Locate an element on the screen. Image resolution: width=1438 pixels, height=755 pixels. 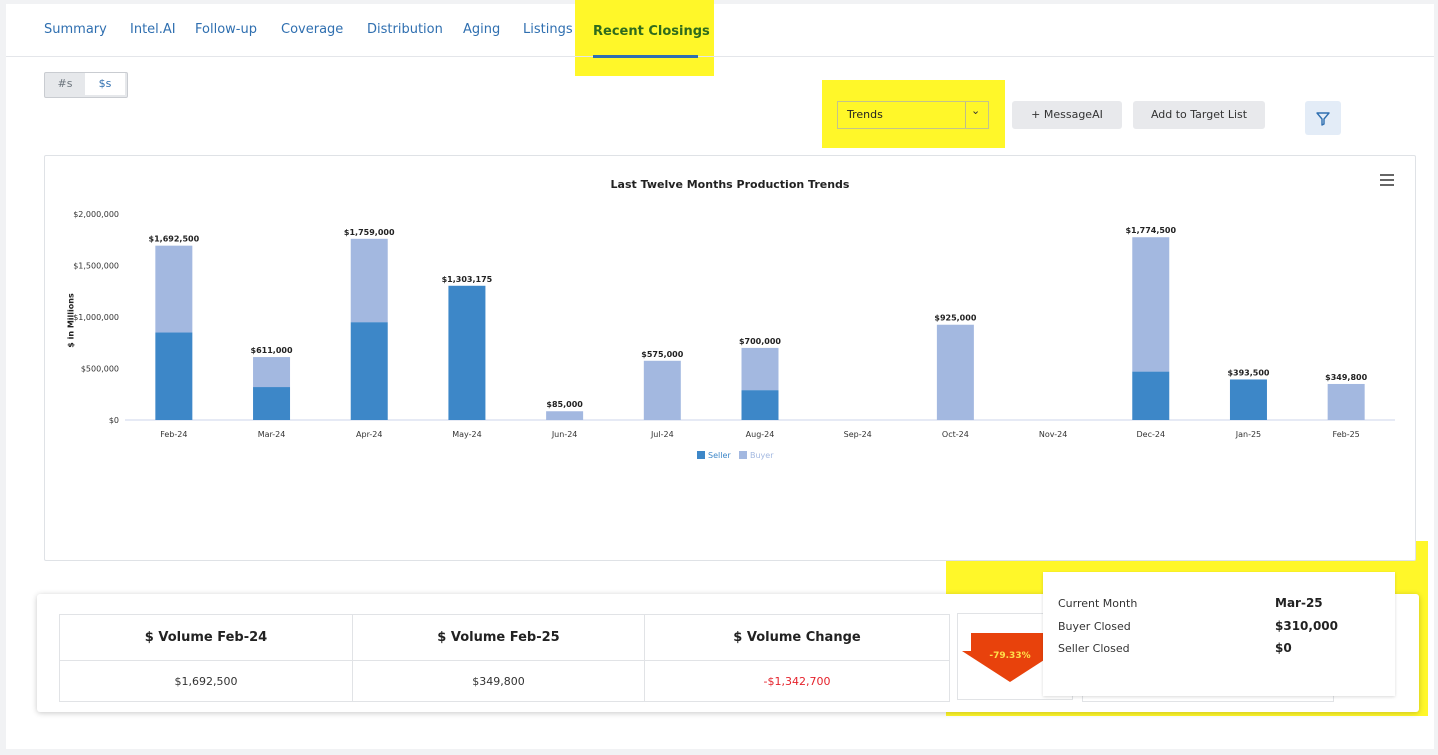
tab-intel-ai: Intel.AI is located at coordinates (153, 29).